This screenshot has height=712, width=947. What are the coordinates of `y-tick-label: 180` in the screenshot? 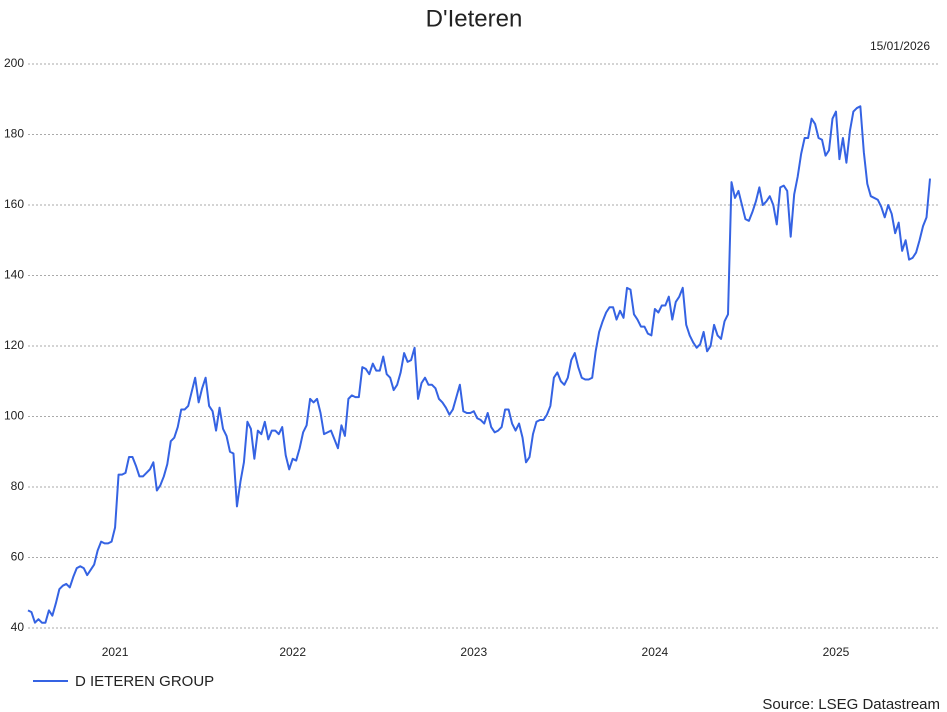 It's located at (14, 134).